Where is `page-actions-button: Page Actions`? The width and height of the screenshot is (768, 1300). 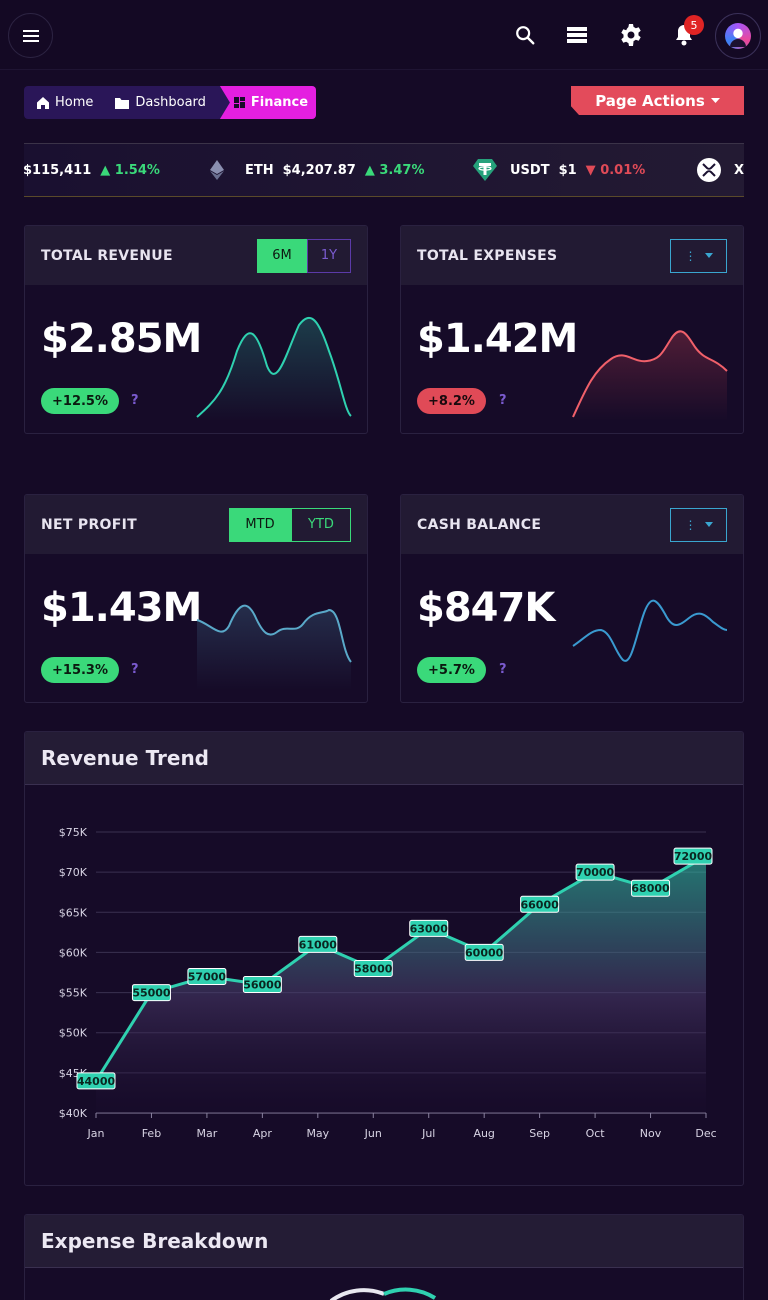
page-actions-button: Page Actions is located at coordinates (657, 100).